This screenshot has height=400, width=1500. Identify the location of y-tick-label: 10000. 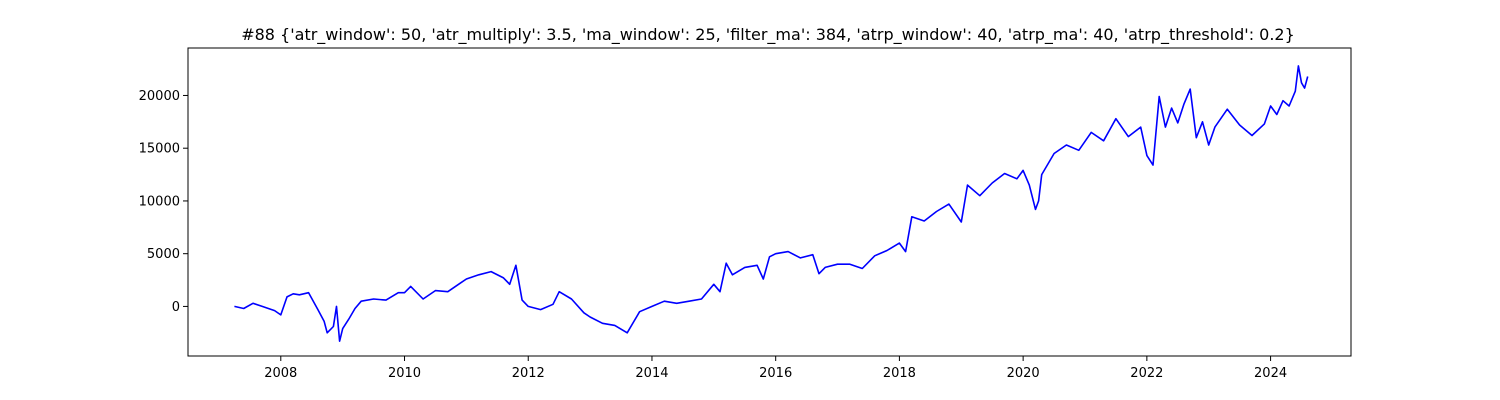
(159, 201).